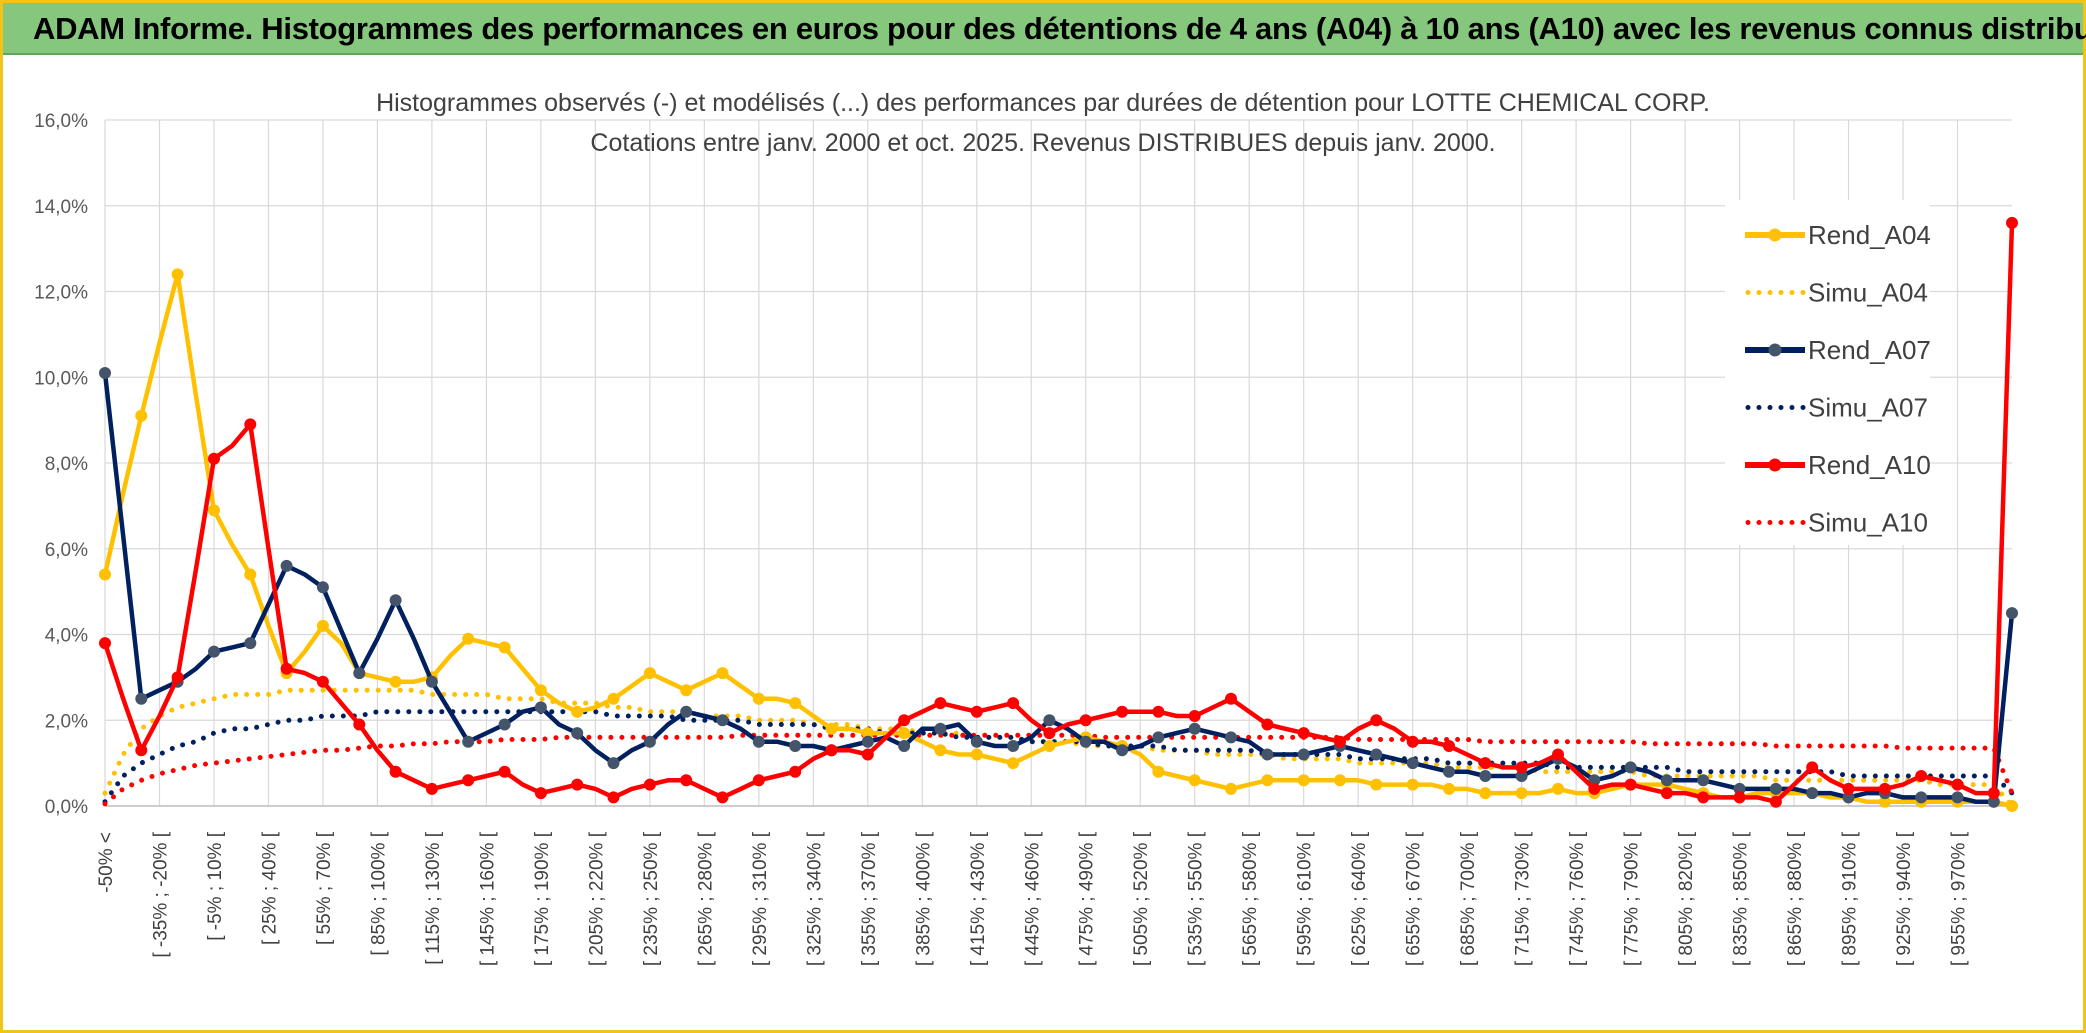  What do you see at coordinates (1904, 898) in the screenshot?
I see `x-tick-label: [ 925% ; 940% [` at bounding box center [1904, 898].